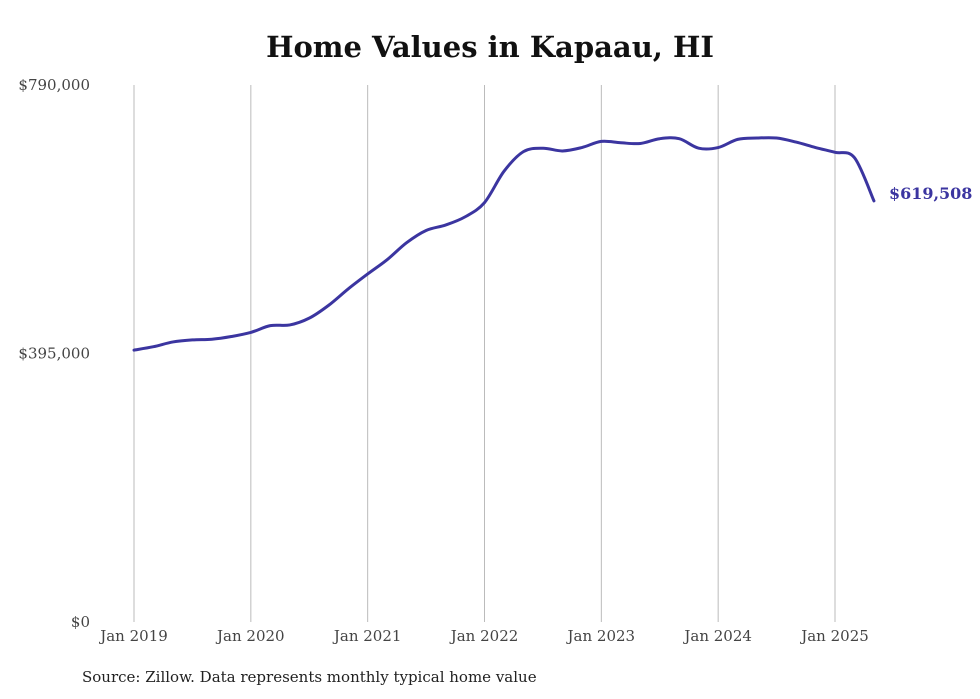 This screenshot has width=980, height=699. I want to click on x-tick-label: Jan 2022, so click(484, 636).